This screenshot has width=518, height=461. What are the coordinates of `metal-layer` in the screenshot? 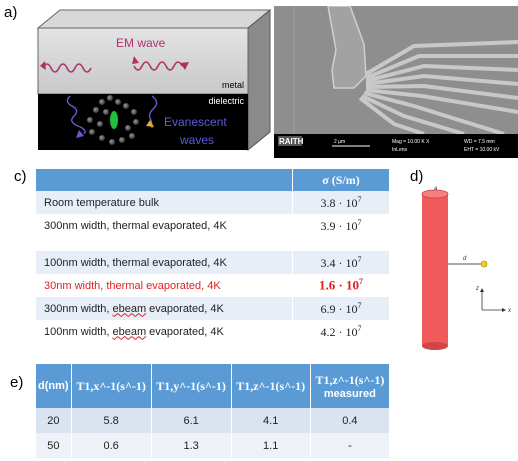 It's located at (143, 61).